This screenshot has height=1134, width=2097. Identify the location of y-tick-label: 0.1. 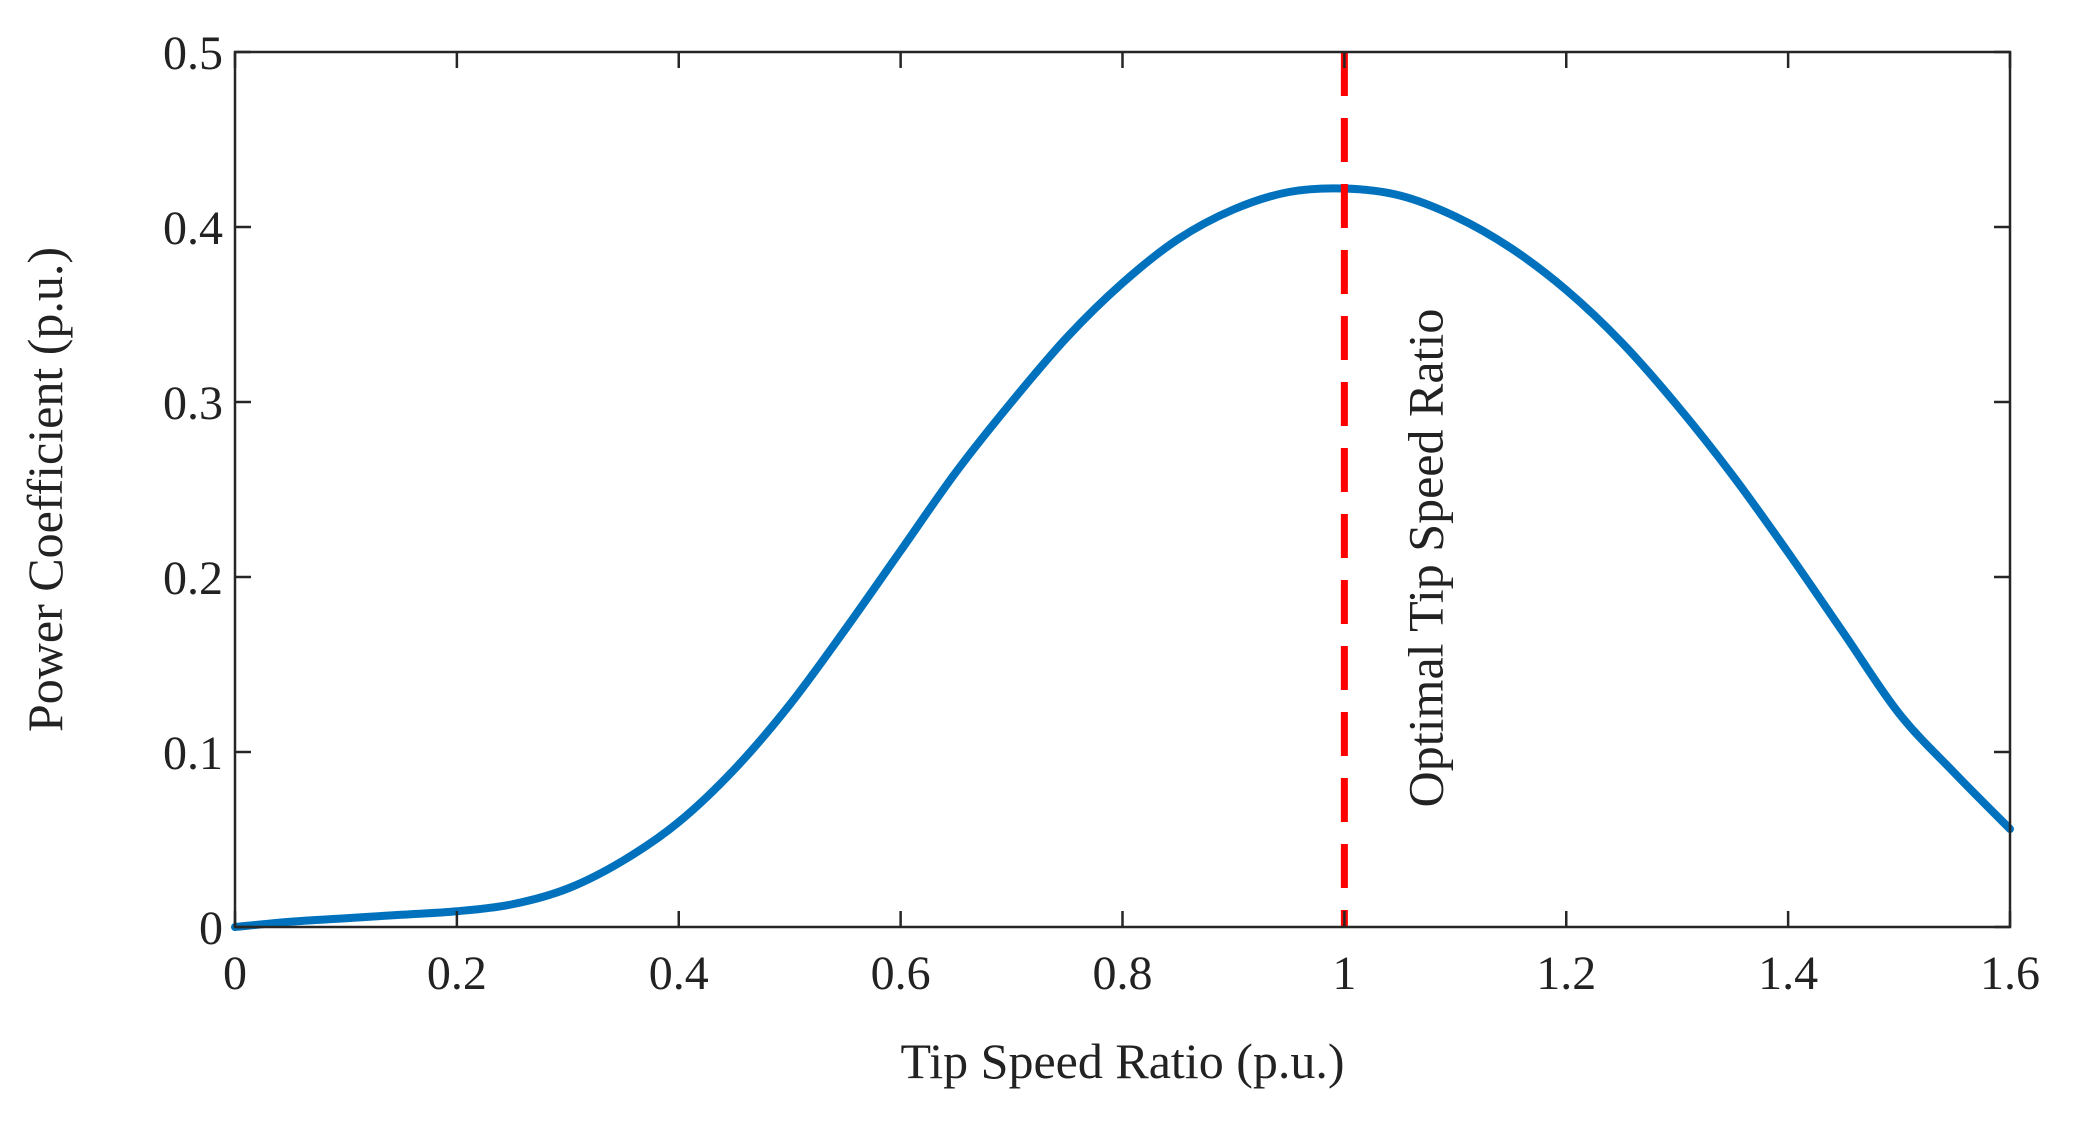
(193, 753).